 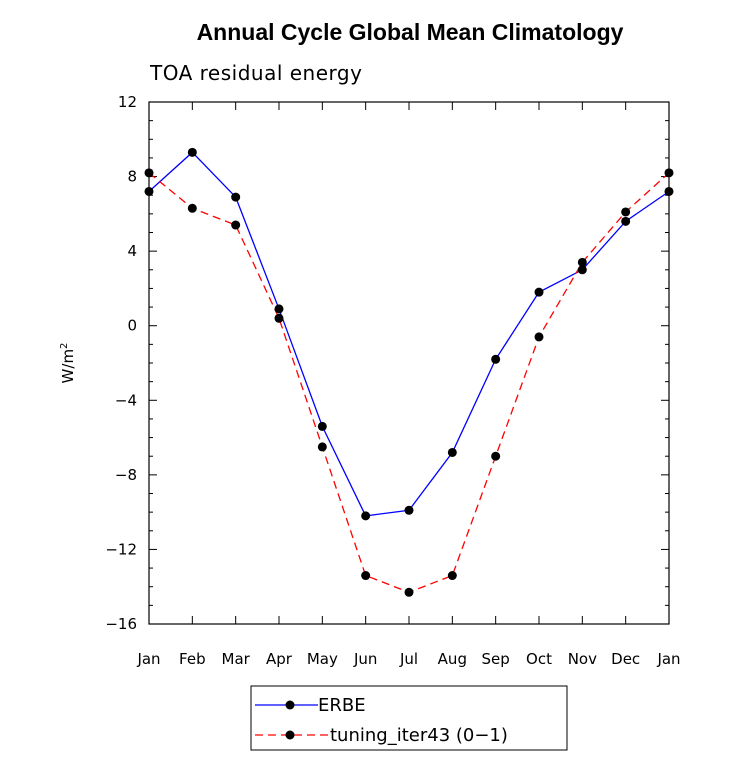 What do you see at coordinates (290, 705) in the screenshot?
I see `legend-marker-erbe` at bounding box center [290, 705].